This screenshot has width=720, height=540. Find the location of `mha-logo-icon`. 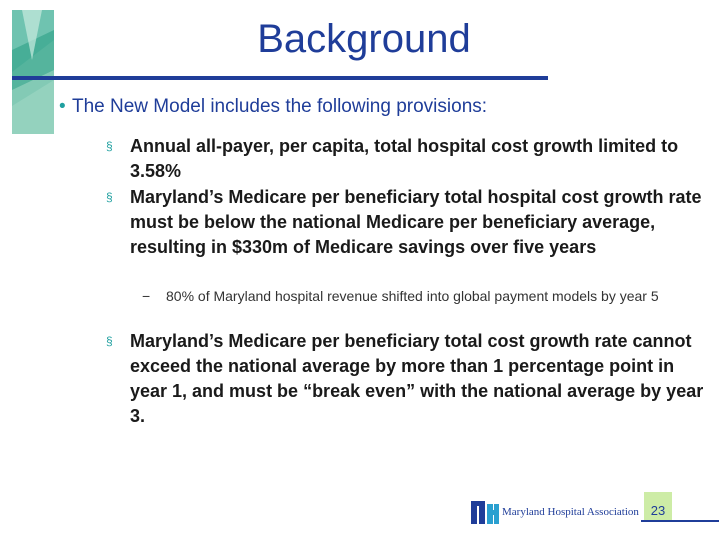

mha-logo-icon is located at coordinates (485, 512).